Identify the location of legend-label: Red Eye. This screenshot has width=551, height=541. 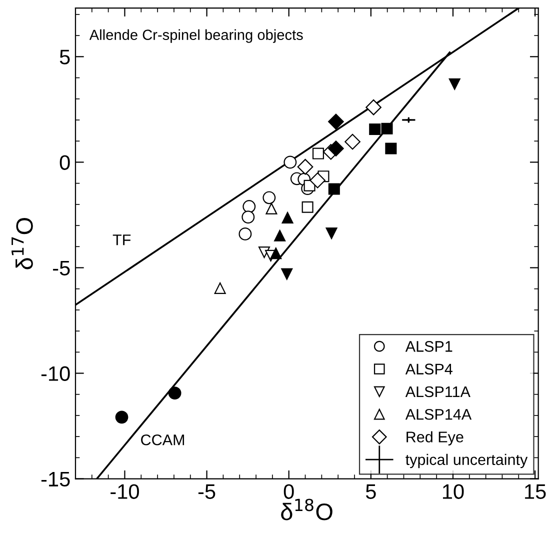
(435, 438).